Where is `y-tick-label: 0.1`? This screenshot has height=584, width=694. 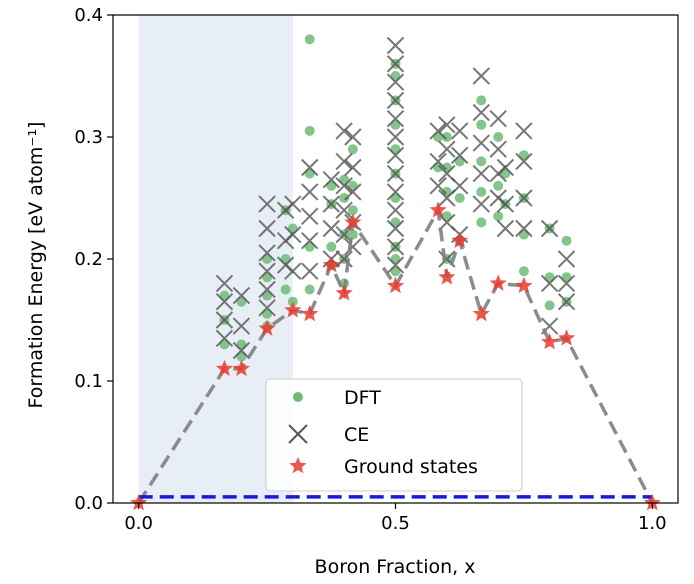 y-tick-label: 0.1 is located at coordinates (88, 381).